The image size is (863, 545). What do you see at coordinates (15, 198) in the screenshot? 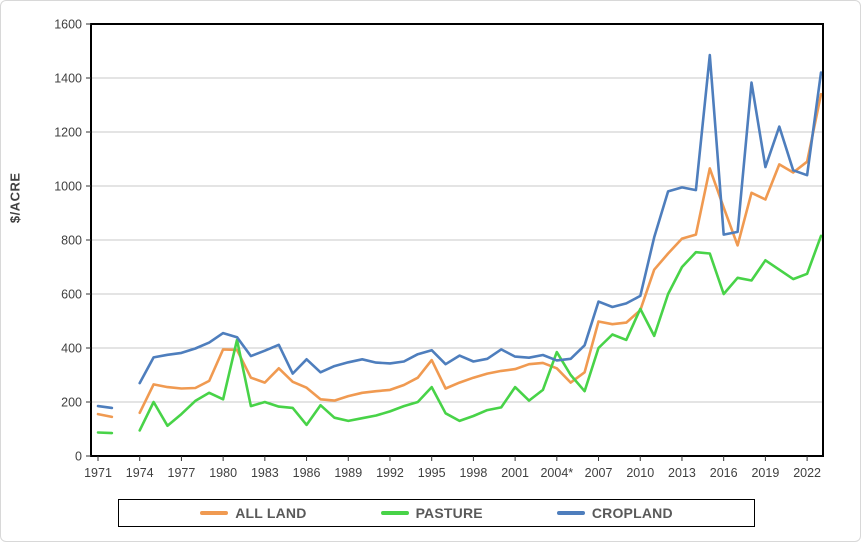
I see `y-axis-title: $/ACRE` at bounding box center [15, 198].